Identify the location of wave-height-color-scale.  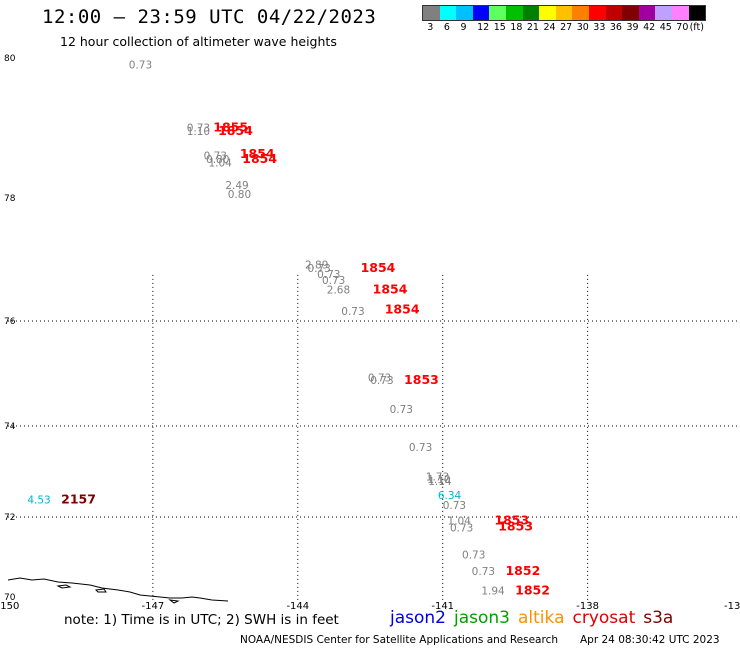
(564, 13).